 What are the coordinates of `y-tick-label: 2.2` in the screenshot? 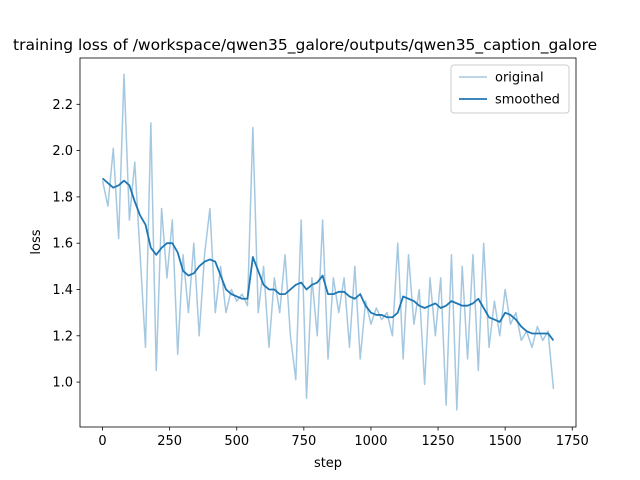 It's located at (62, 105).